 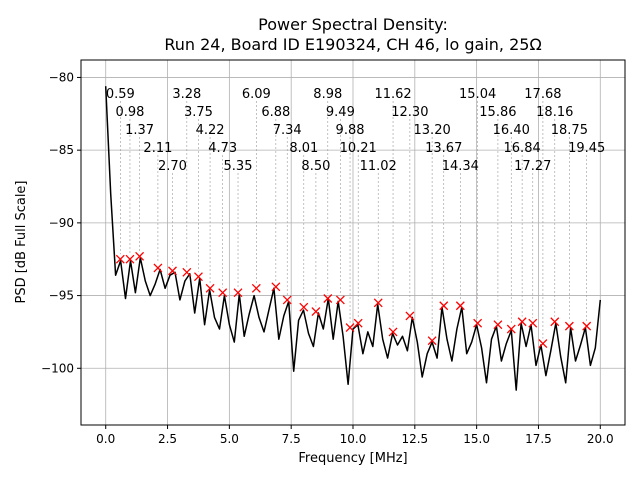 I want to click on peak-label: 2.11, so click(x=157, y=148).